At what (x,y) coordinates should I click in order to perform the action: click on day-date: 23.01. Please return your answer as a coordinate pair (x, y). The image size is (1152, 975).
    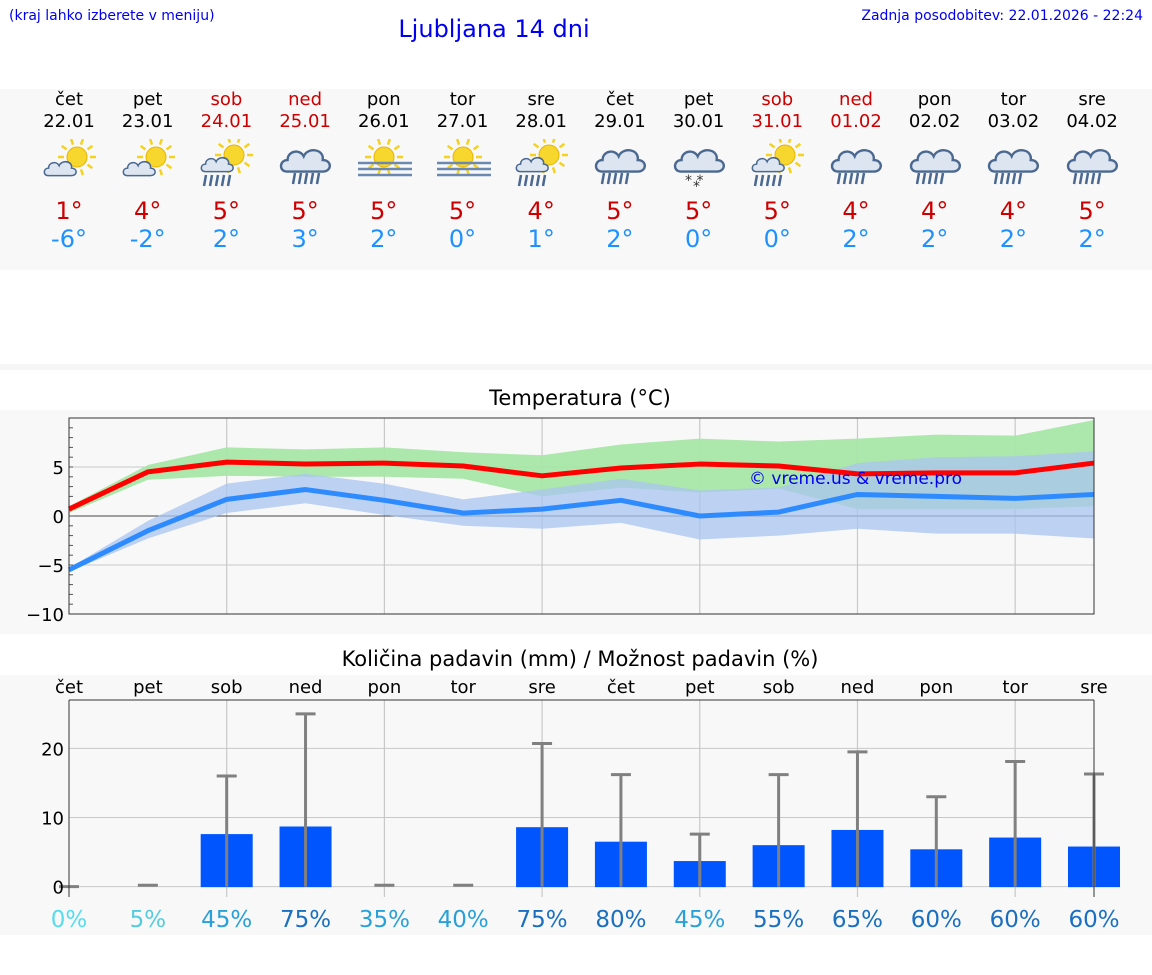
    Looking at the image, I should click on (147, 121).